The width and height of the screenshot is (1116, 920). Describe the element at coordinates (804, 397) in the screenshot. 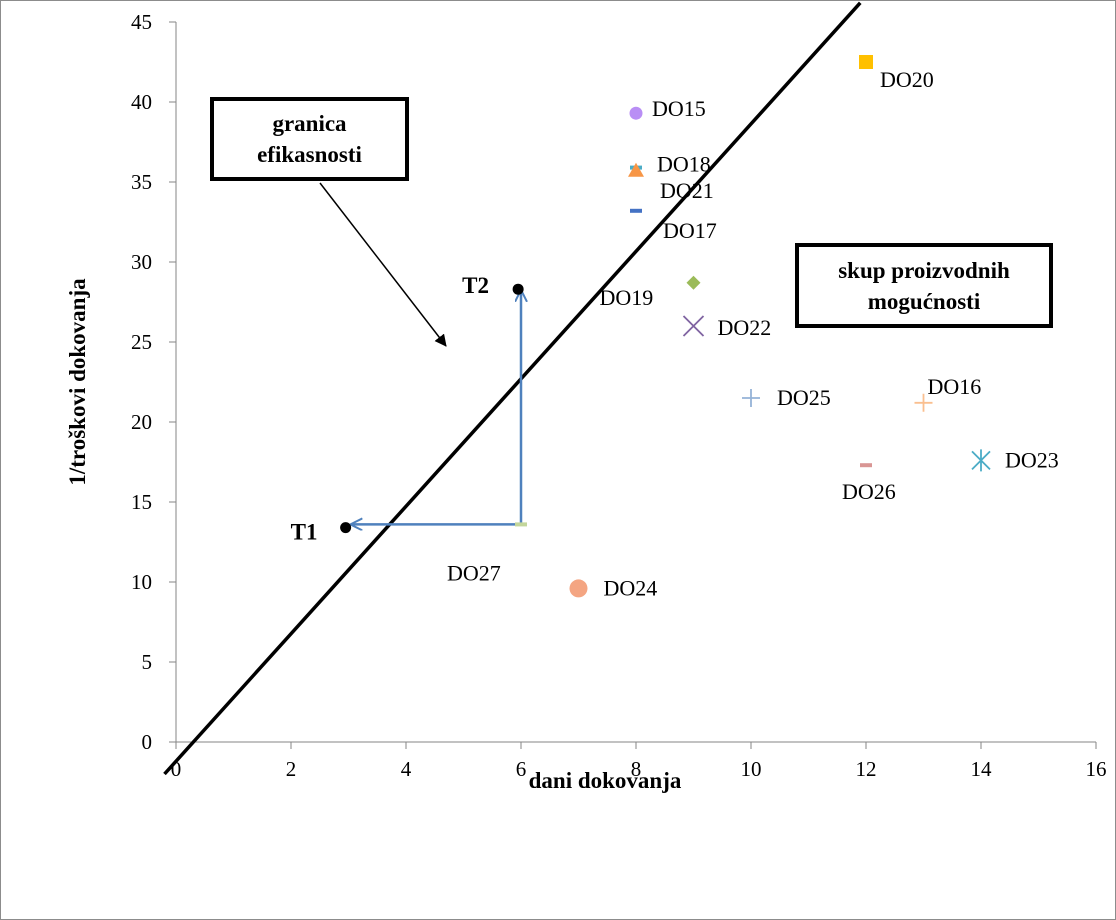

I see `point-label: DO25` at that location.